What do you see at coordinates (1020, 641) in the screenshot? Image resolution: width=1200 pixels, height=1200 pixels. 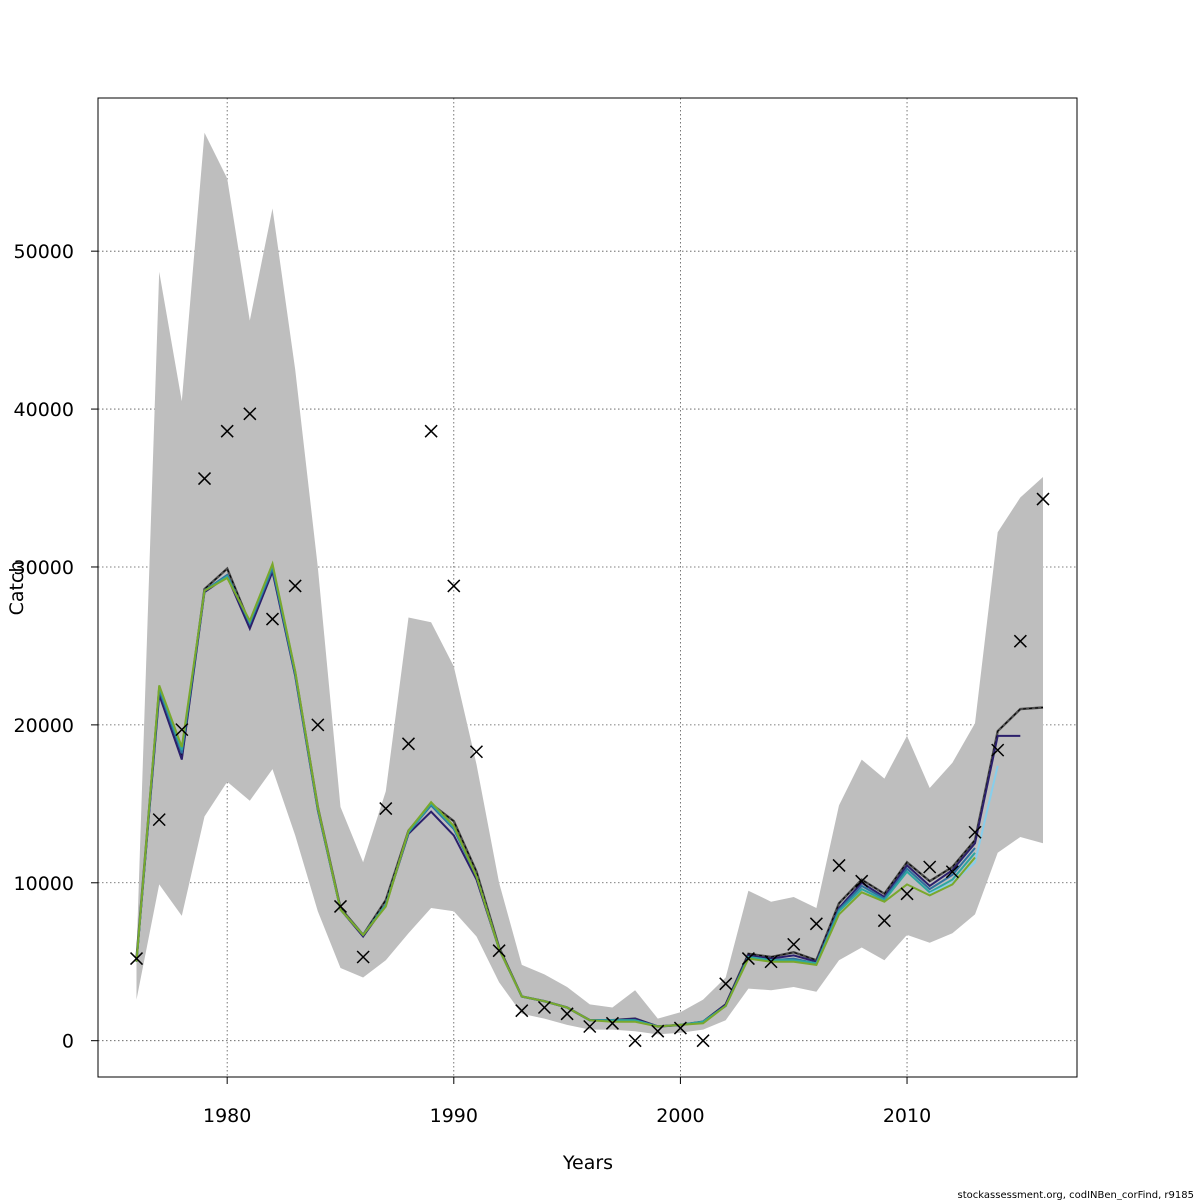 I see `observed-point-2015` at bounding box center [1020, 641].